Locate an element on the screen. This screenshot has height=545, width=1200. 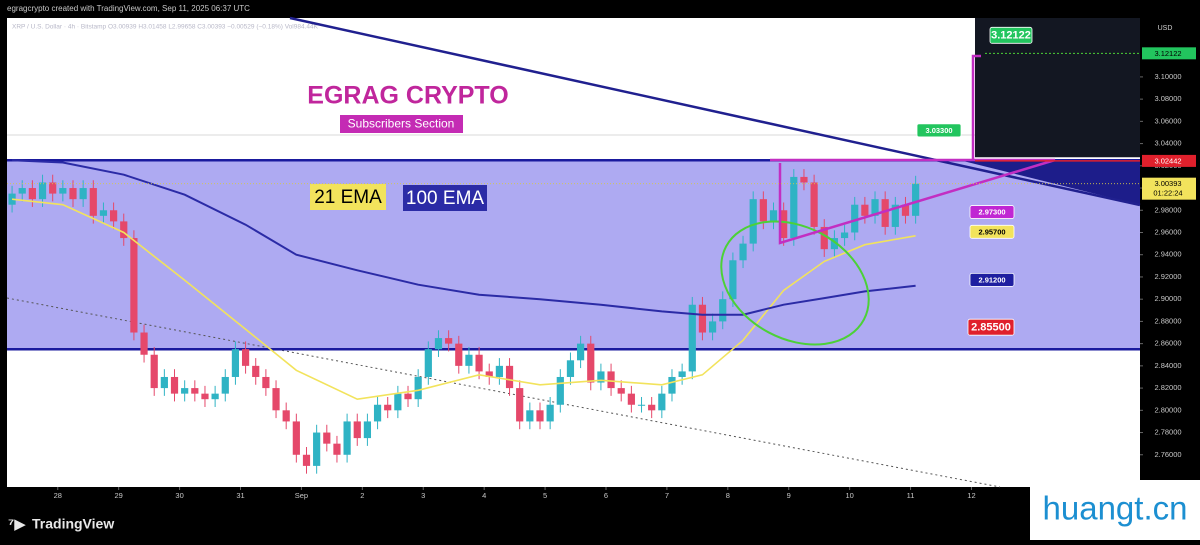
triangle-pattern is located at coordinates (913, 201).